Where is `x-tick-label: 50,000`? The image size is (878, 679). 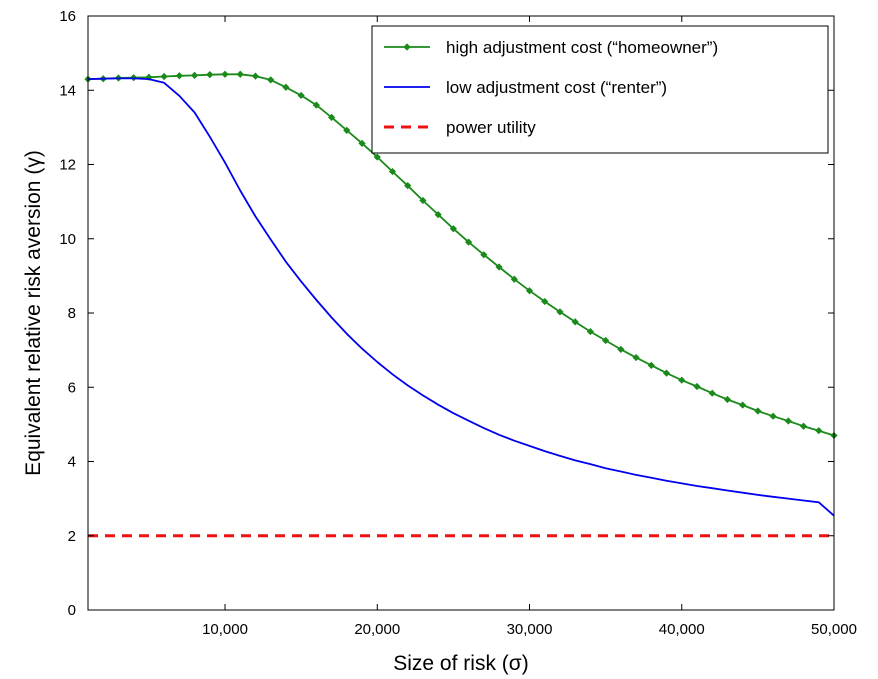 x-tick-label: 50,000 is located at coordinates (834, 629).